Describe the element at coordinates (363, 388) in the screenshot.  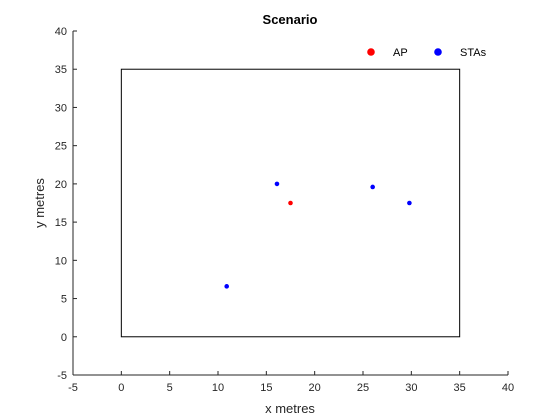
I see `x-tick-label: 25` at that location.